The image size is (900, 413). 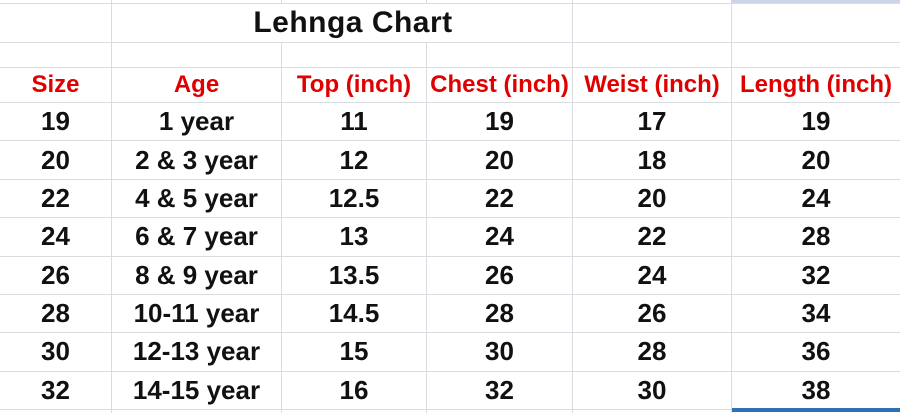 I want to click on cell: 38, so click(x=816, y=391).